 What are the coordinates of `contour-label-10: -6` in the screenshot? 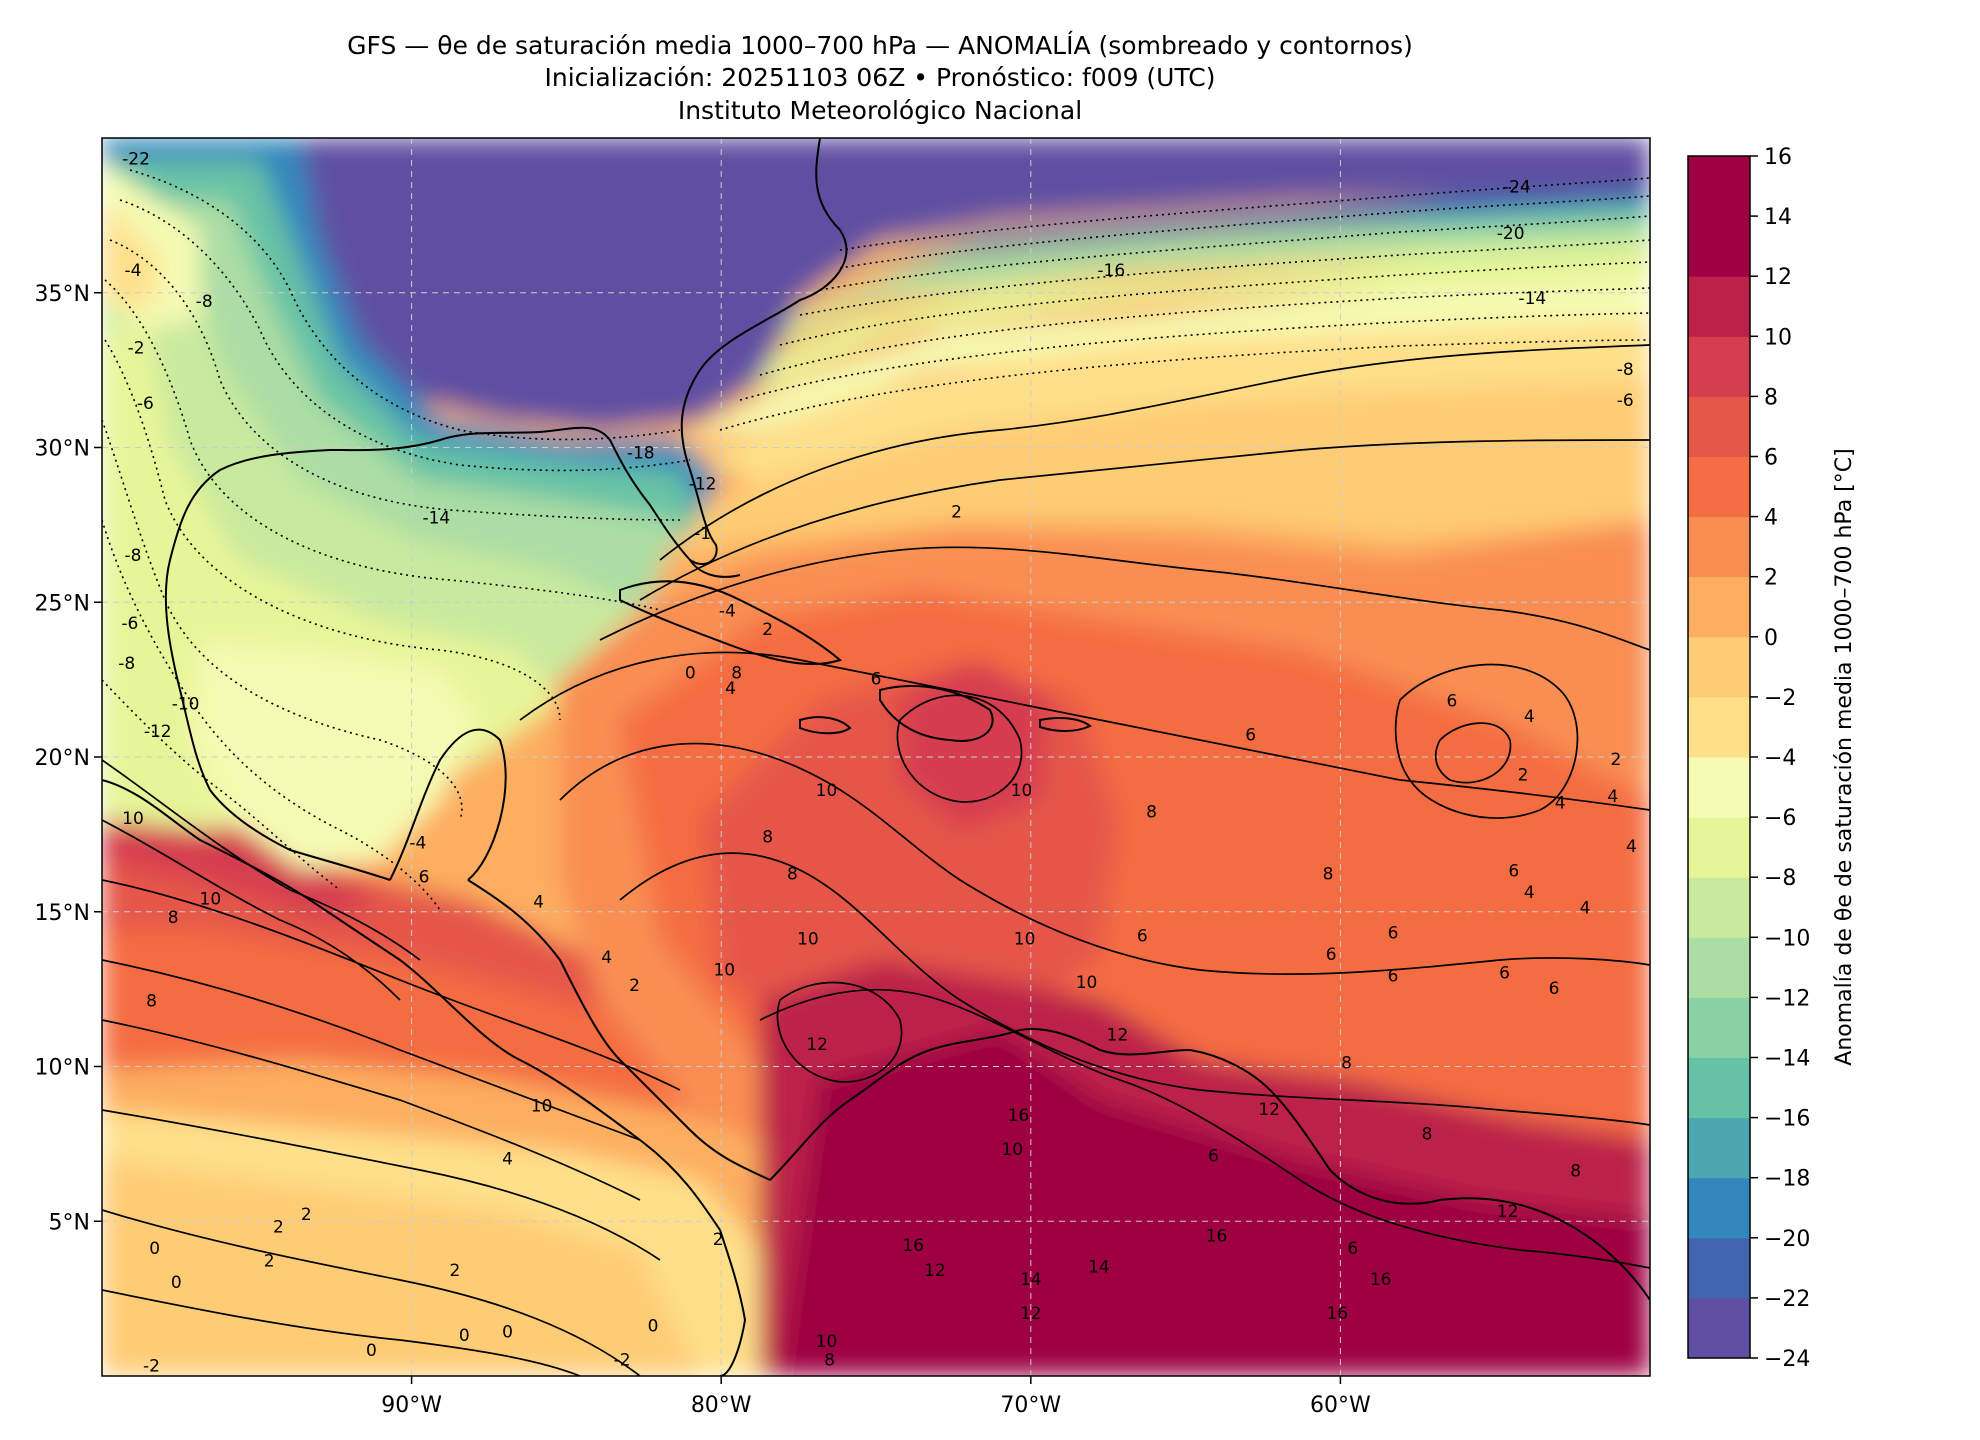 It's located at (145, 404).